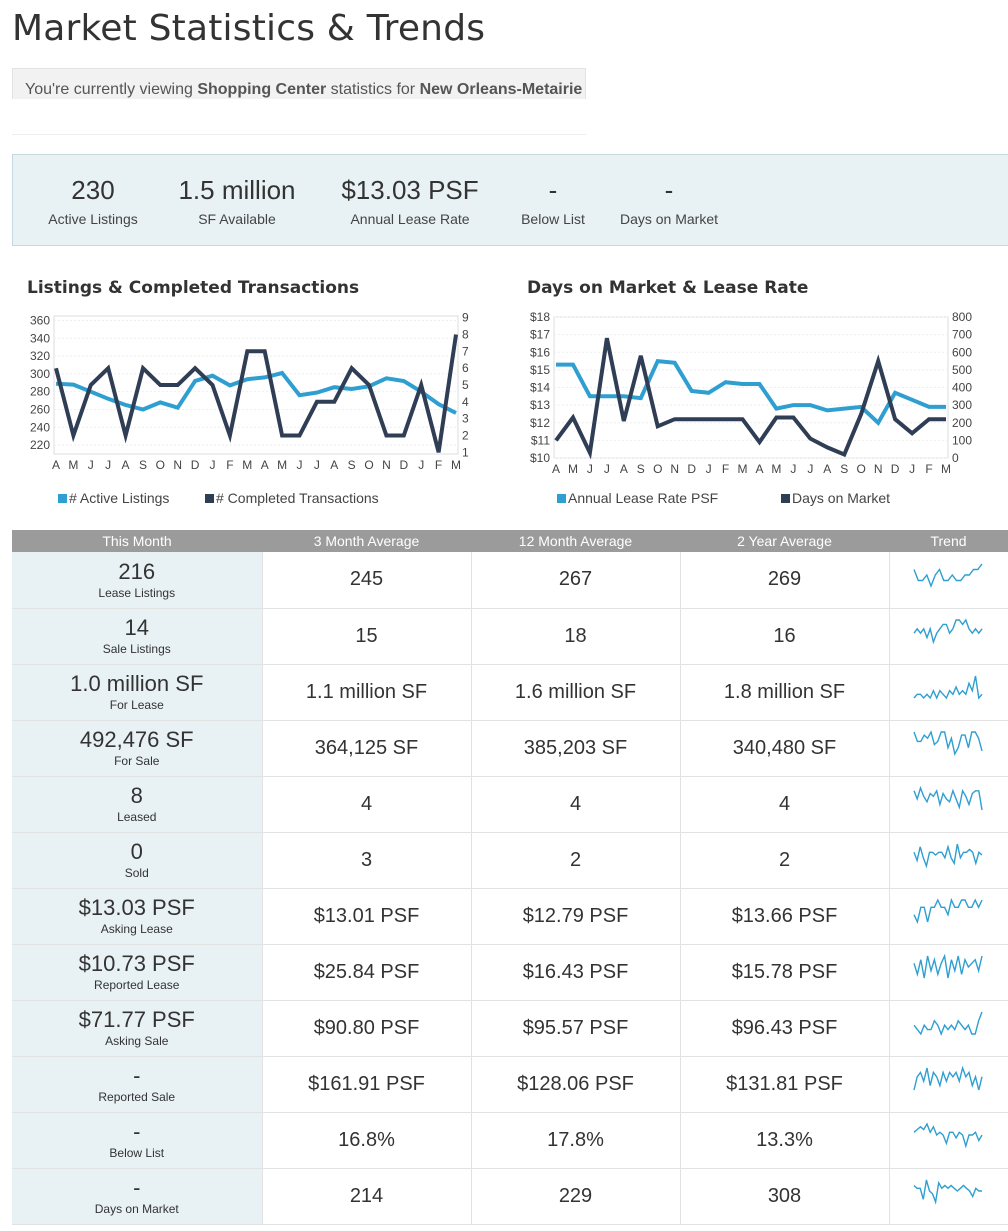 The image size is (1008, 1231). I want to click on y-right-tick-label: 700, so click(962, 335).